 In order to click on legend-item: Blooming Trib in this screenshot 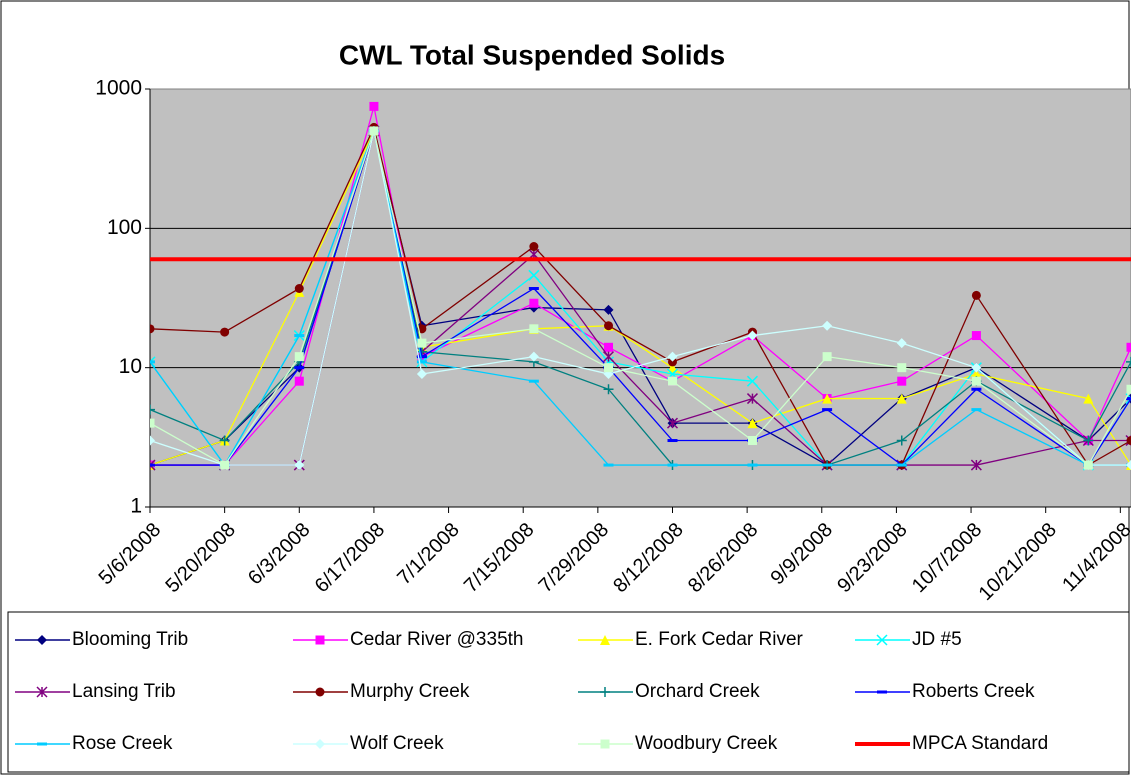, I will do `click(101, 639)`.